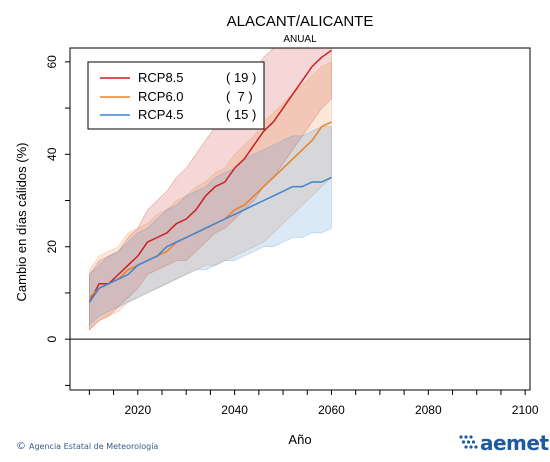  I want to click on x-tick-label: 2100, so click(525, 410).